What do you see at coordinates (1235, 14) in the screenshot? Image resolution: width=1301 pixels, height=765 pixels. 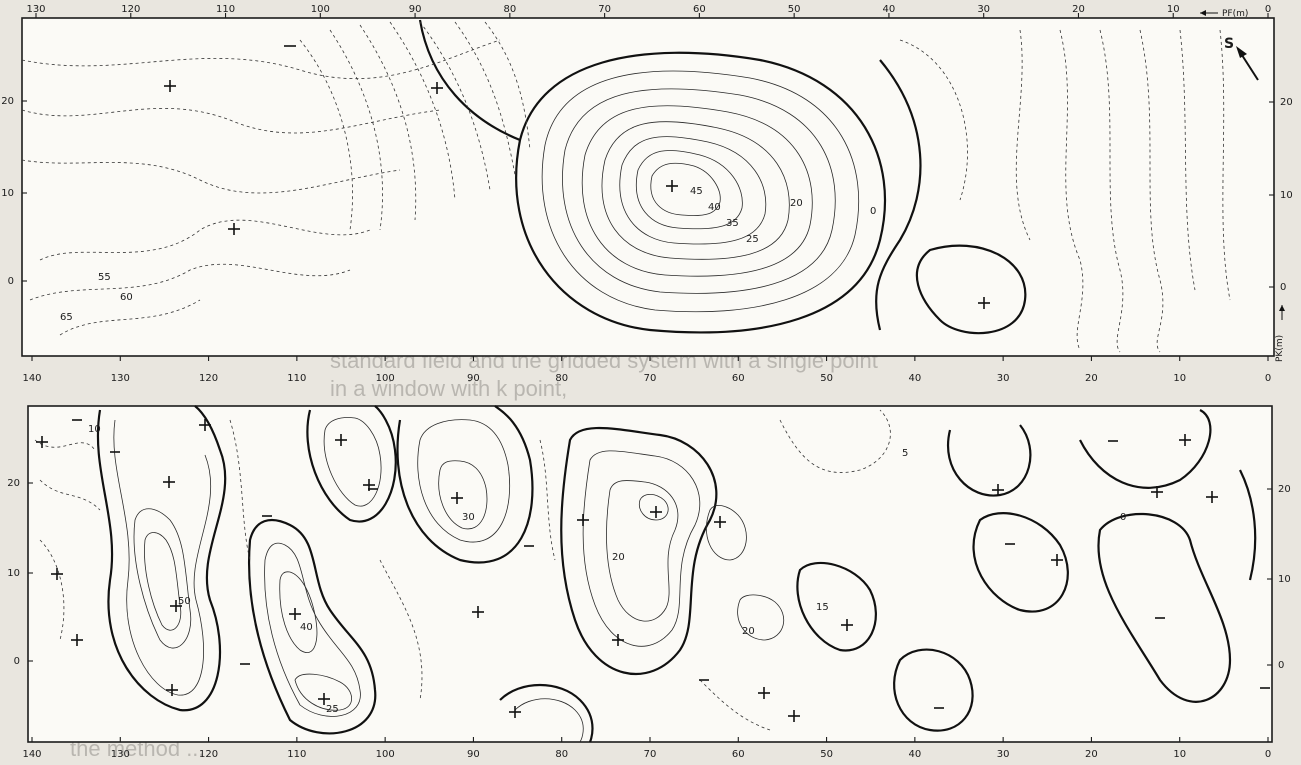 I see `x-axis-title: PF(m)` at bounding box center [1235, 14].